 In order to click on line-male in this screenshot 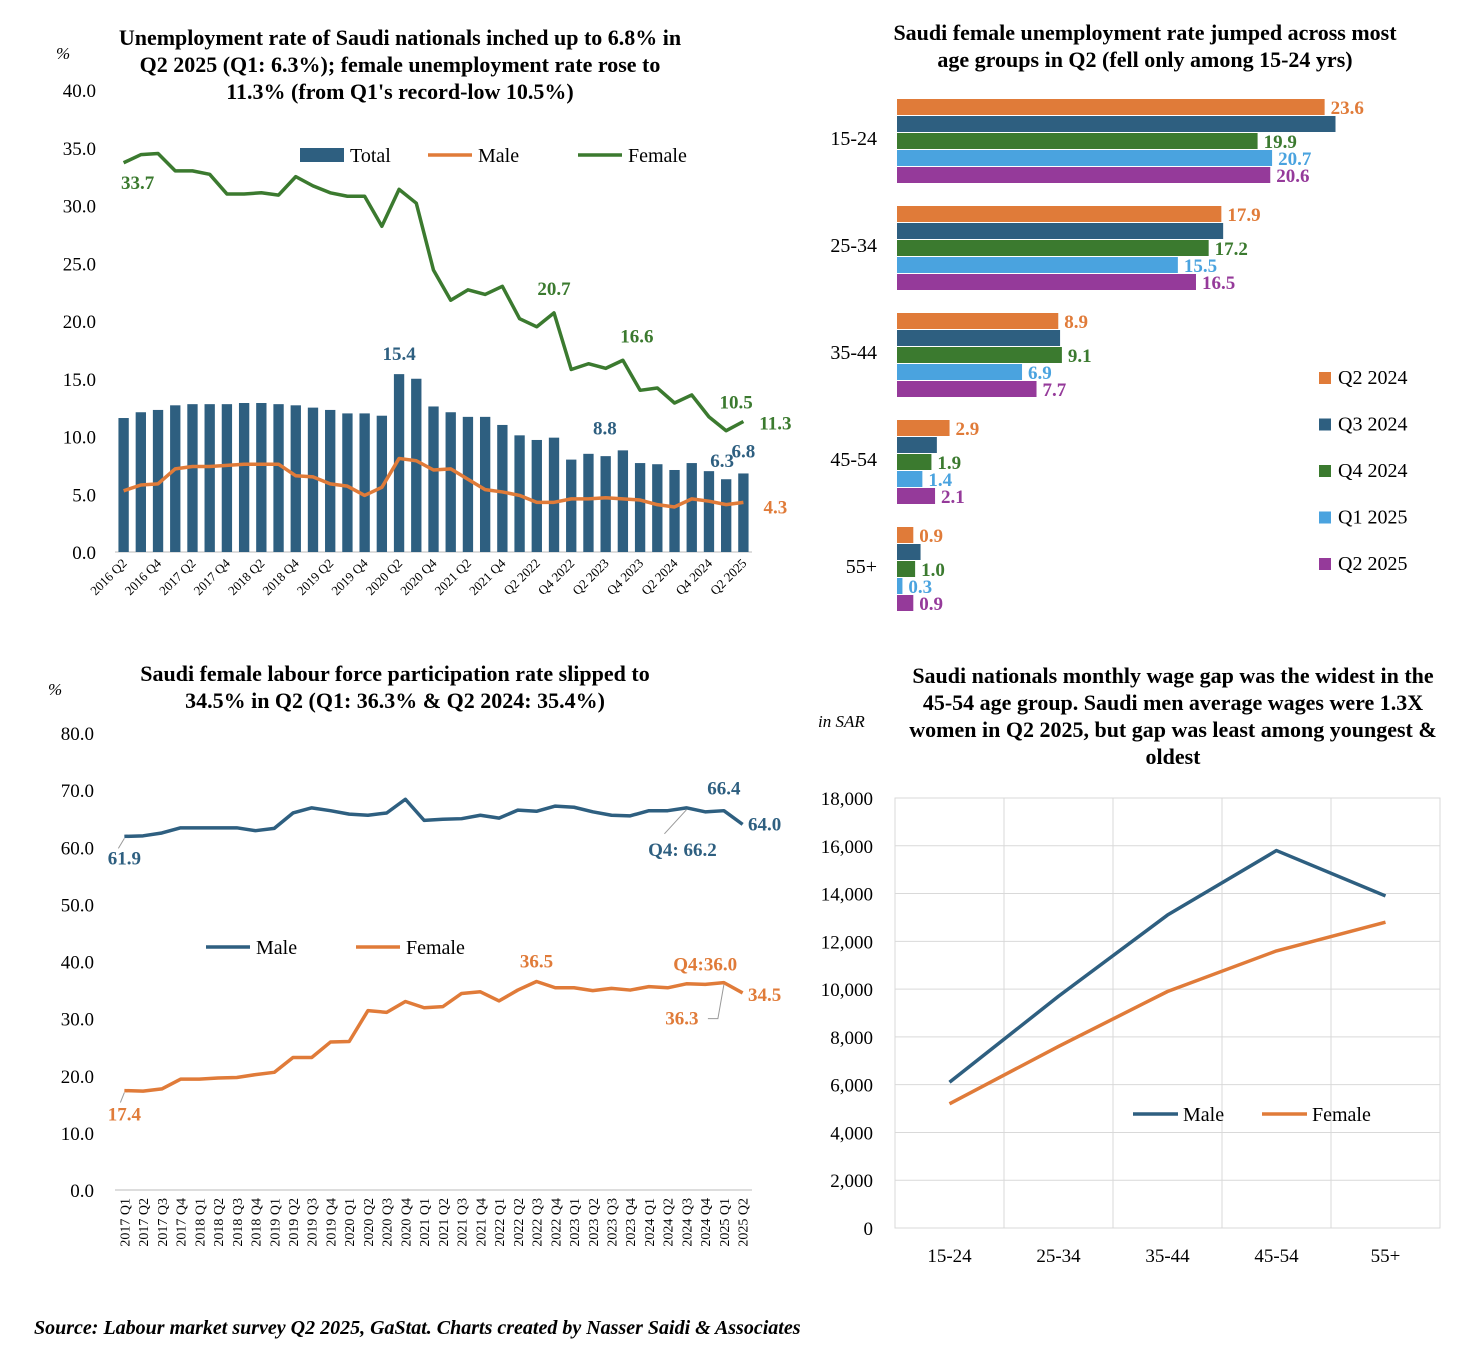, I will do `click(433, 482)`.